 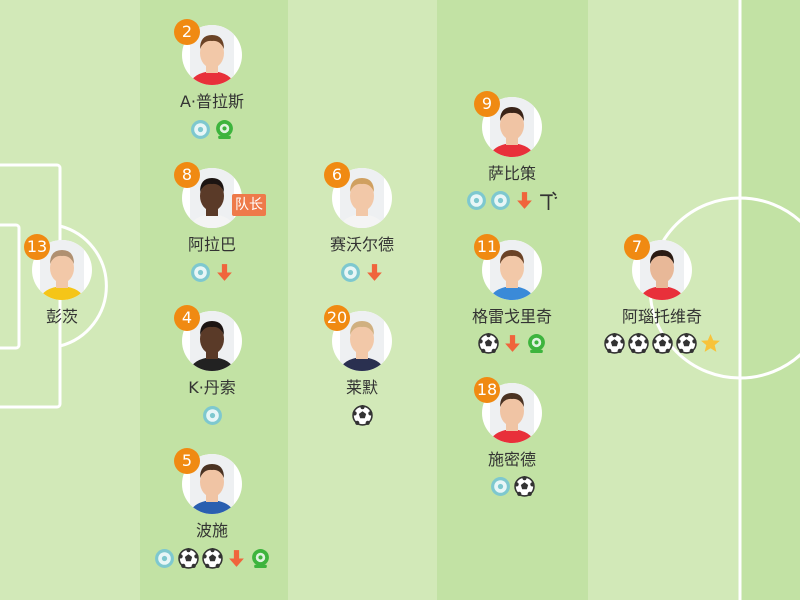 What do you see at coordinates (249, 205) in the screenshot?
I see `captain-badge: 队长` at bounding box center [249, 205].